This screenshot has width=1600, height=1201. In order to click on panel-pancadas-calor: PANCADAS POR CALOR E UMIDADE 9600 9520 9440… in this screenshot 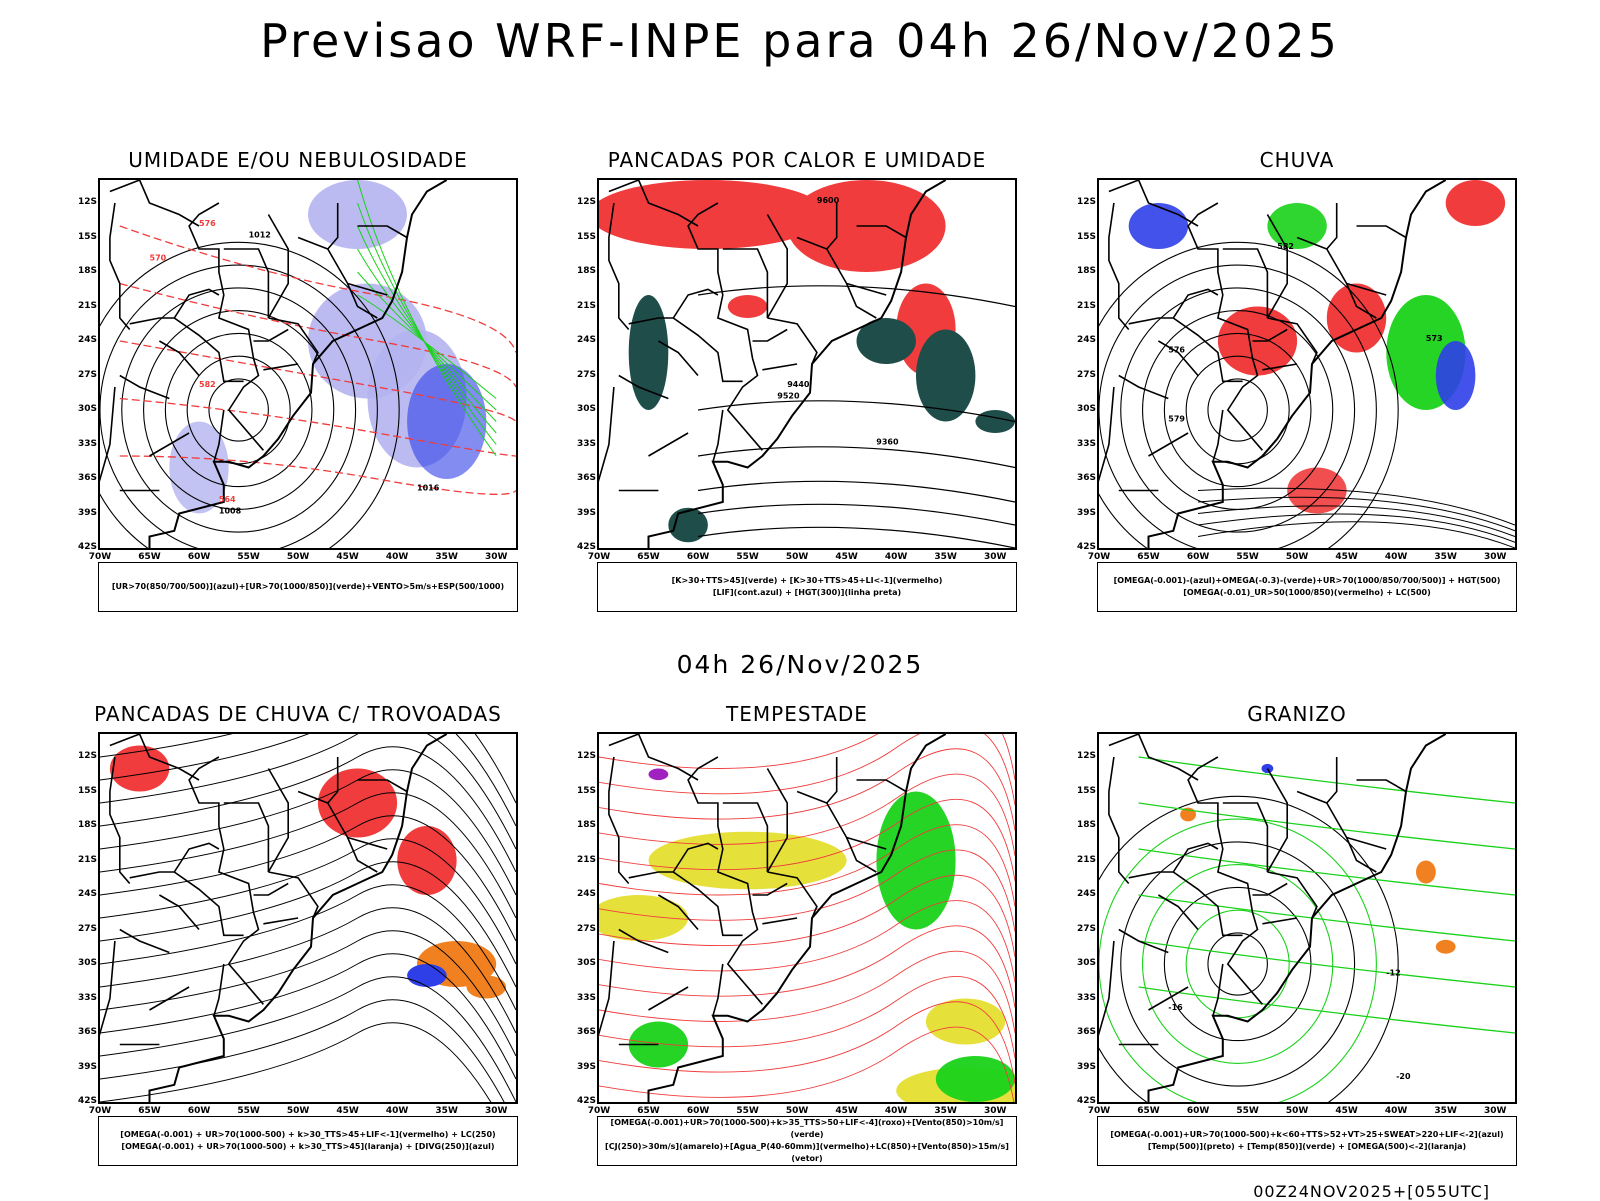, I will do `click(797, 388)`.